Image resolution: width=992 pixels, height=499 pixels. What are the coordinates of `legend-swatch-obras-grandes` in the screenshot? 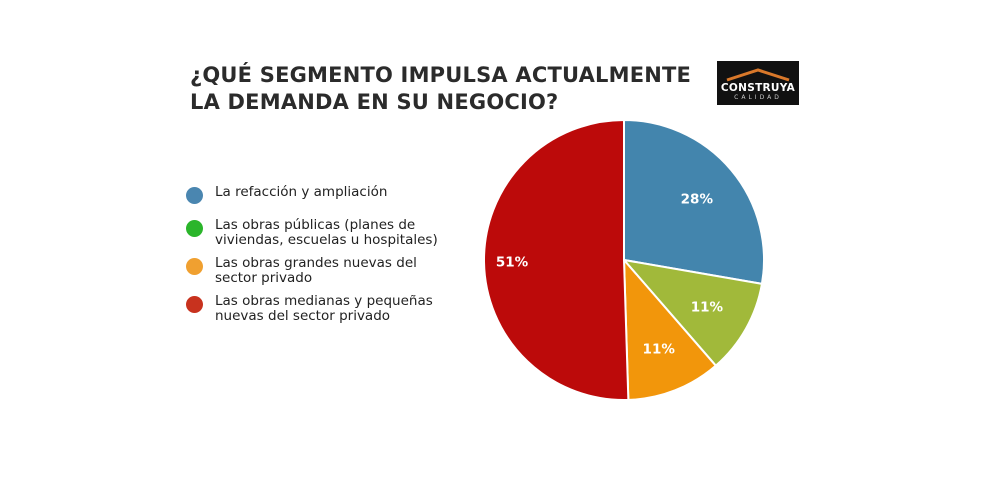 It's located at (194, 266).